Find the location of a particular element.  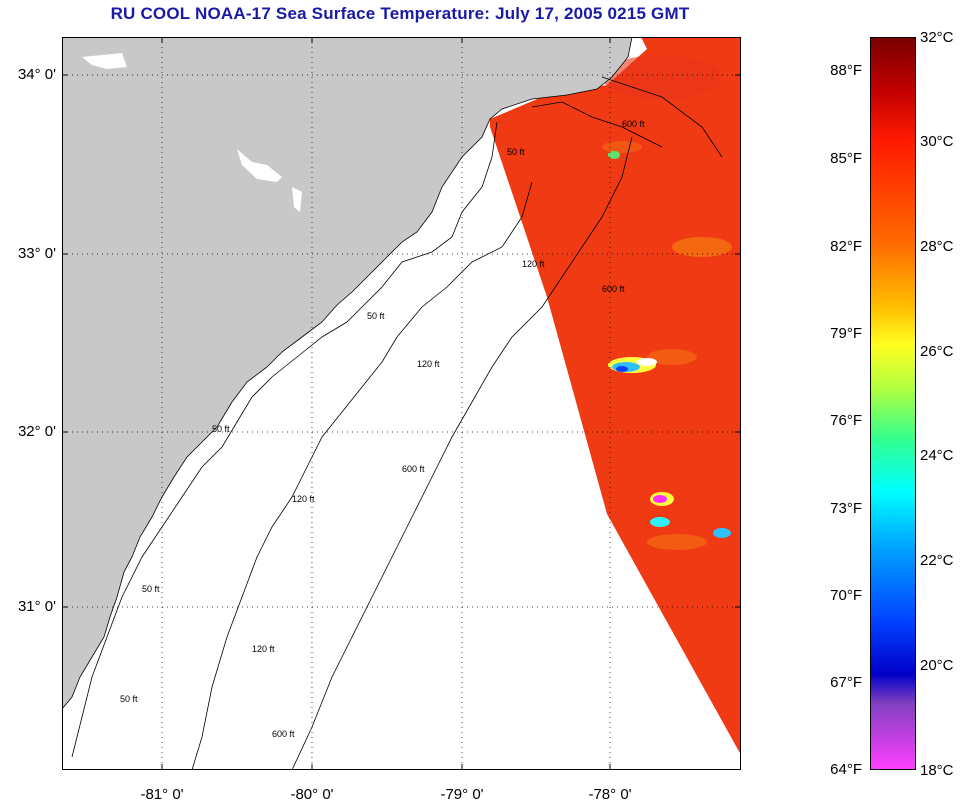

lat-label: 31° 0' is located at coordinates (36, 606).